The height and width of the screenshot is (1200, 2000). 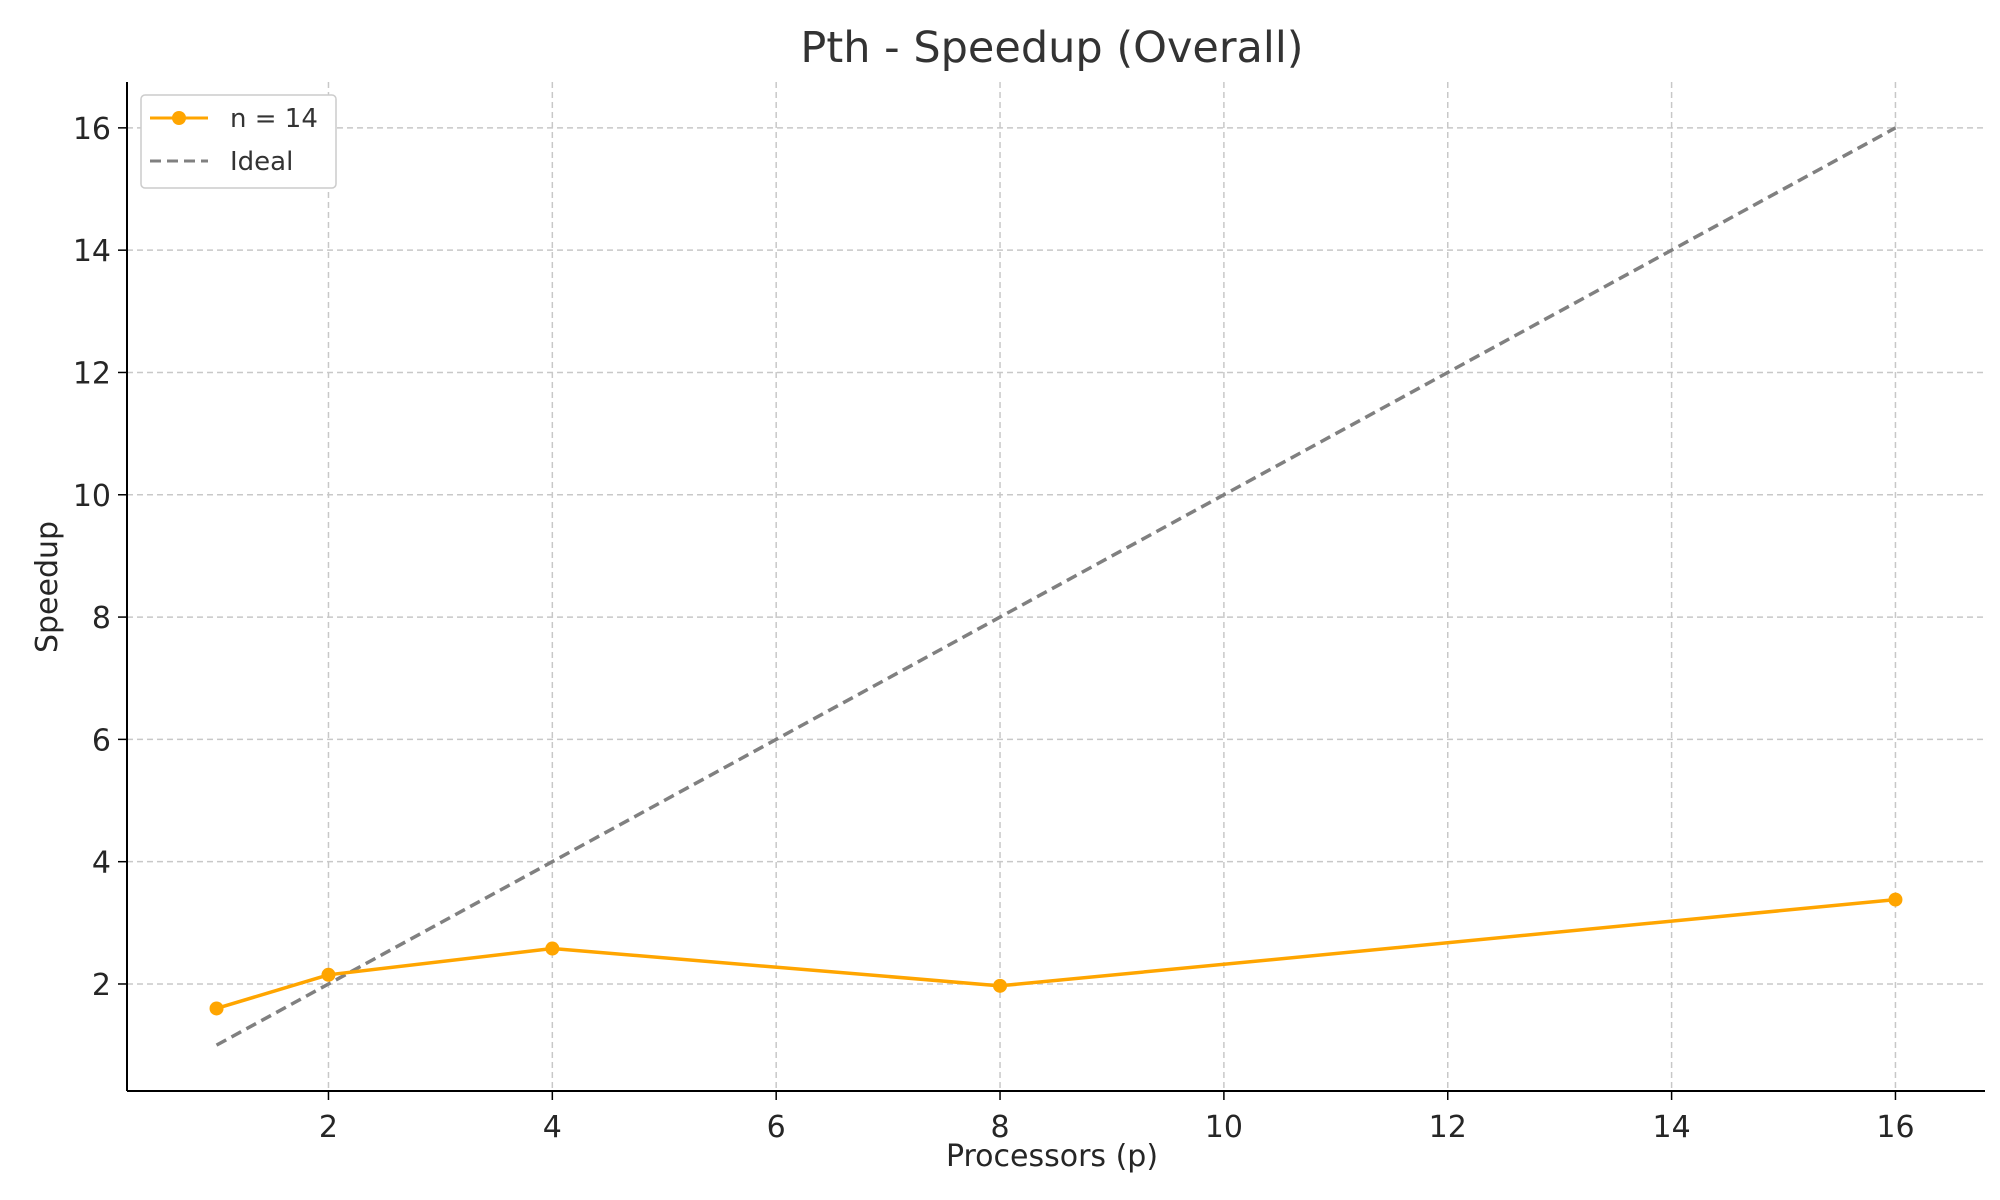 What do you see at coordinates (552, 1127) in the screenshot?
I see `x-tick-label: 4` at bounding box center [552, 1127].